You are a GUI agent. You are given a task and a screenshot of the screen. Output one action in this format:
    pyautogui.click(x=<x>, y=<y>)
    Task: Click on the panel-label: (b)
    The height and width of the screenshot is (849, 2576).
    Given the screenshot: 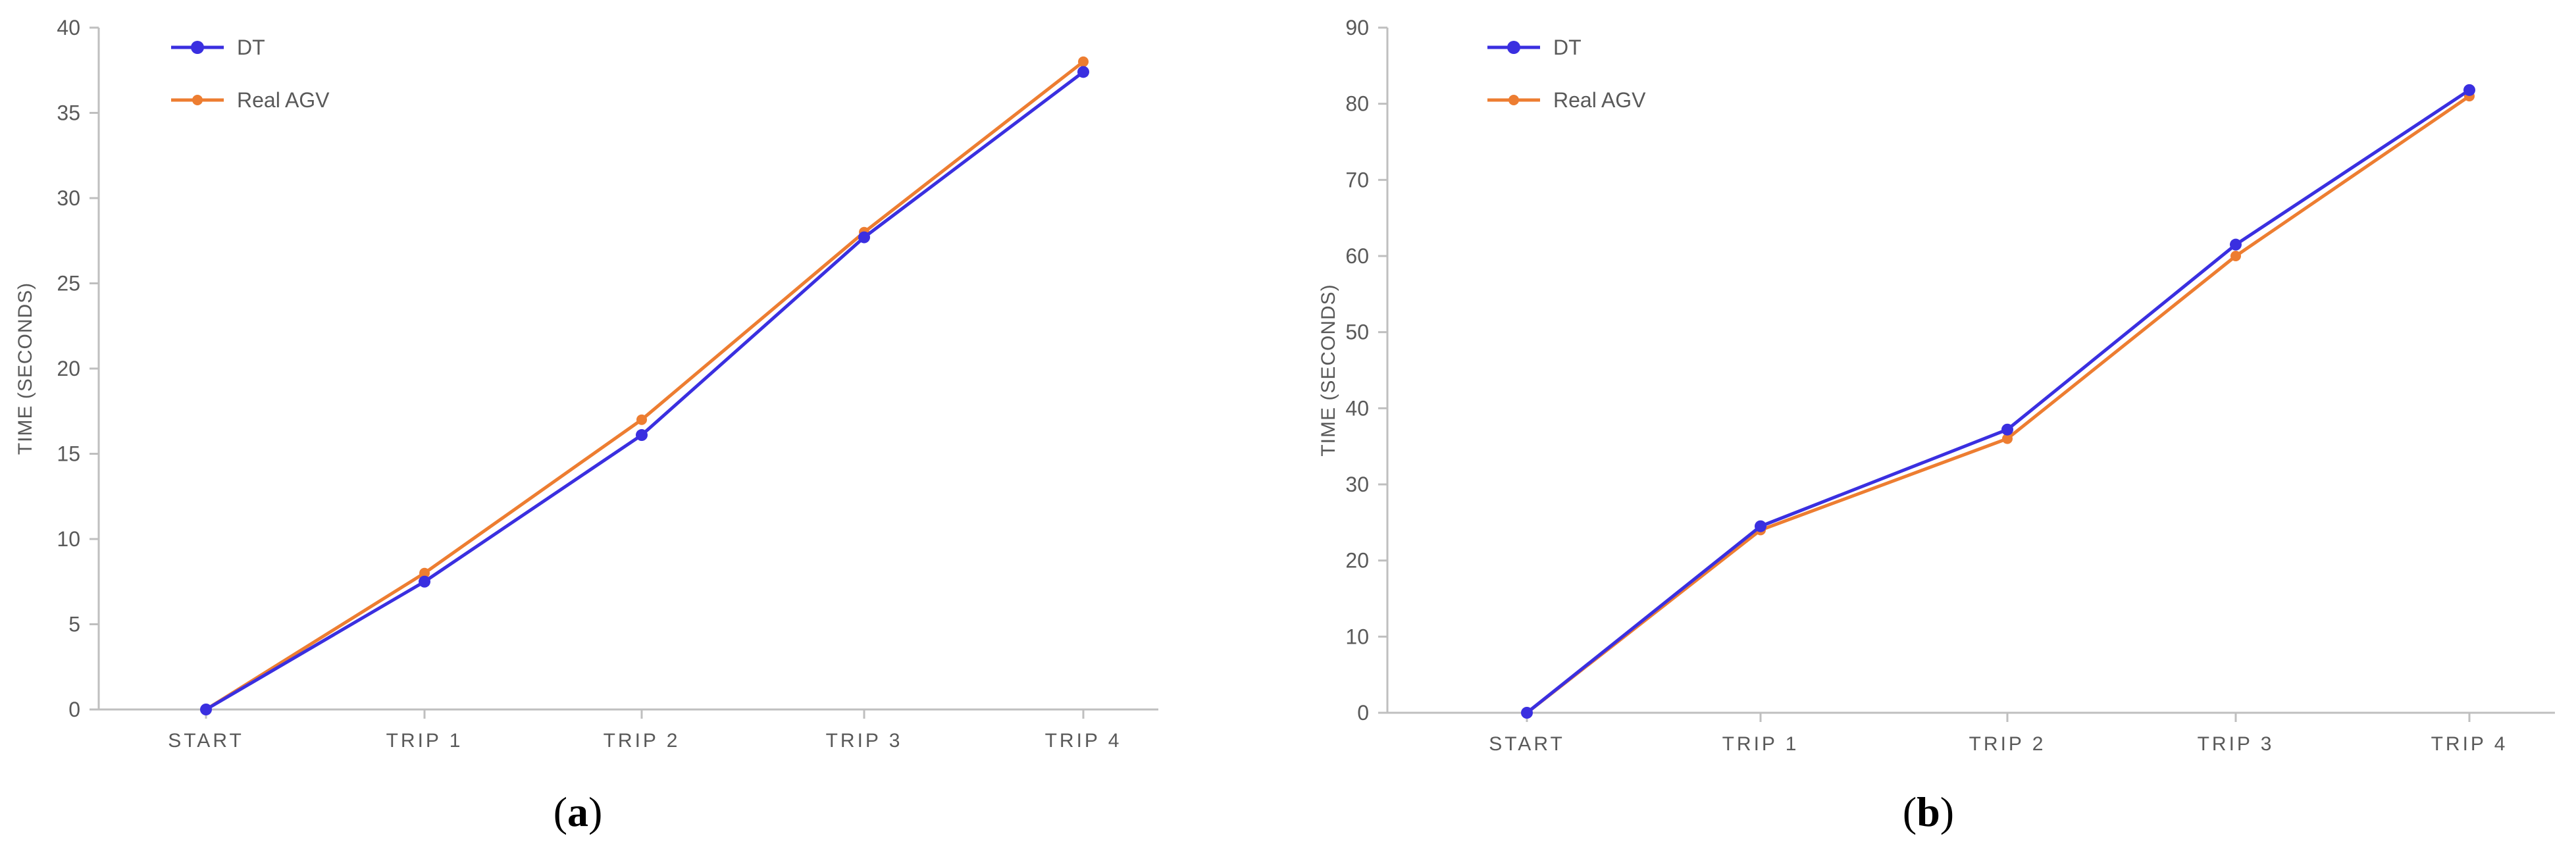 What is the action you would take?
    pyautogui.click(x=1928, y=811)
    